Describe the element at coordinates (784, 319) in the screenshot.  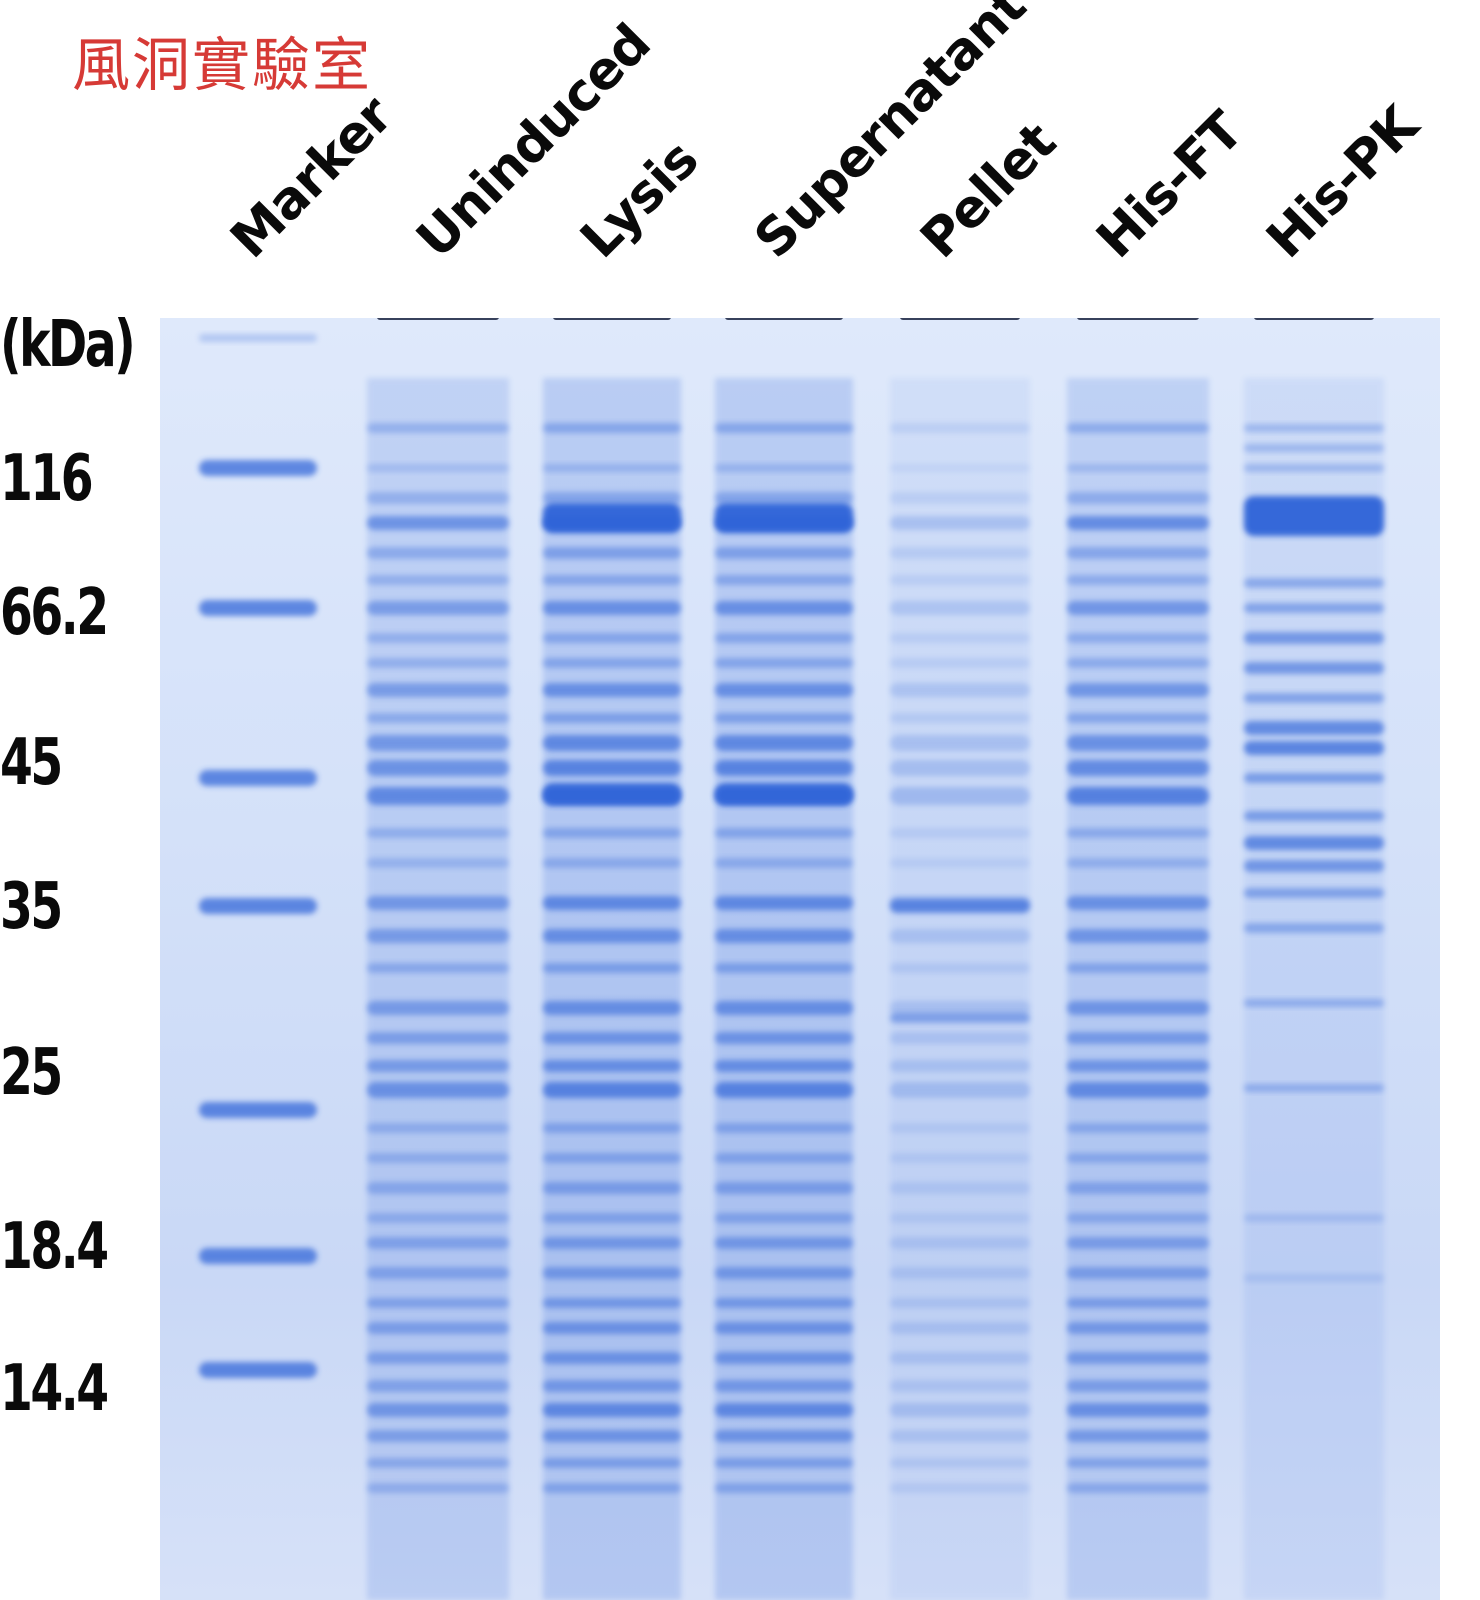
I see `gel-well-supernatant` at that location.